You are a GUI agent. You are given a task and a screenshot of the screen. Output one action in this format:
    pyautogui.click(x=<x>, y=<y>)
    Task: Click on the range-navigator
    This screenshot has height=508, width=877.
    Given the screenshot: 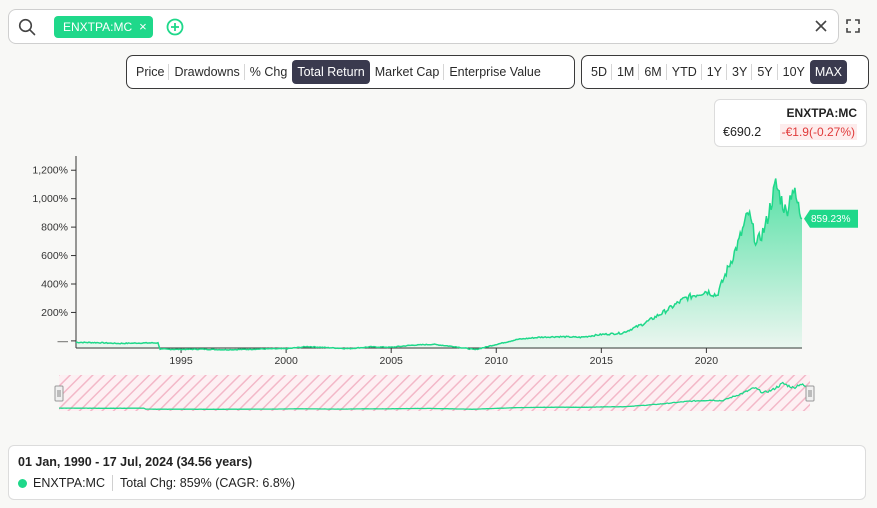 What is the action you would take?
    pyautogui.click(x=434, y=393)
    